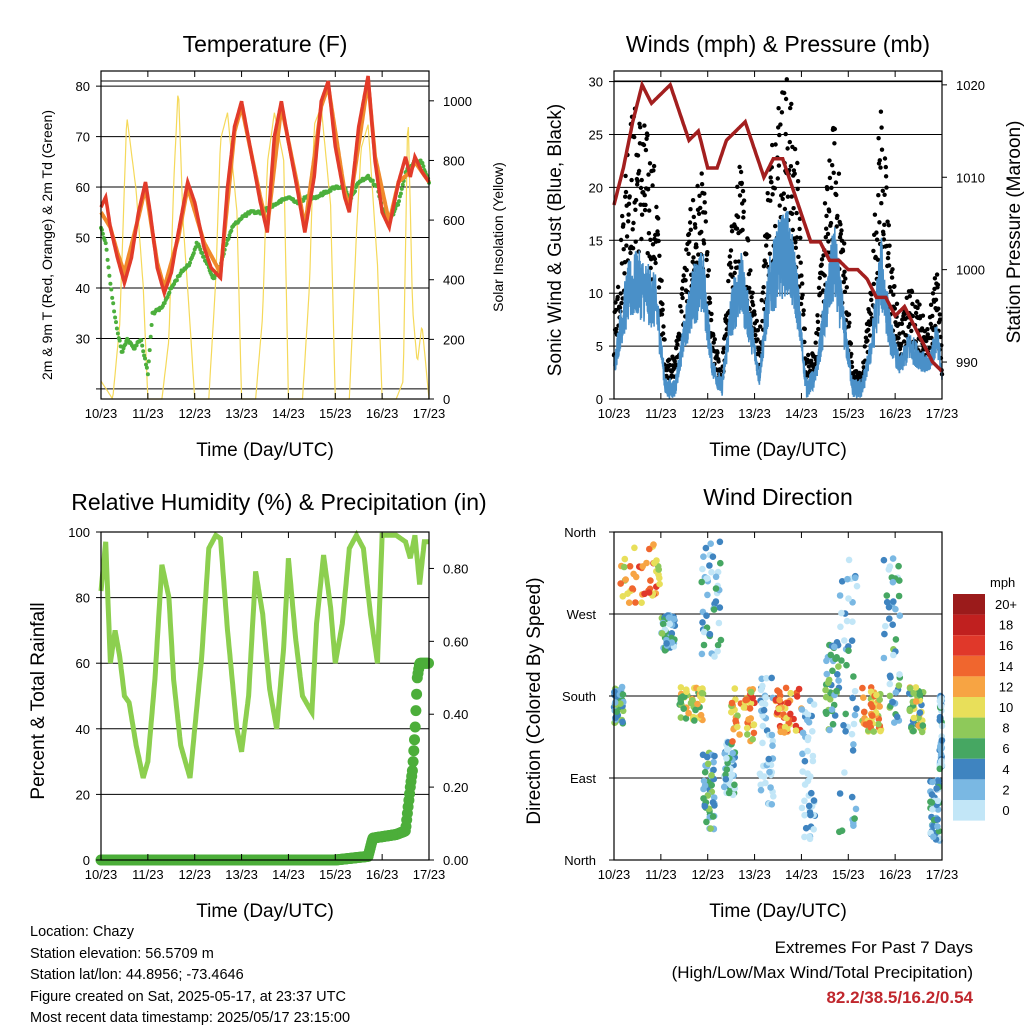 The width and height of the screenshot is (1024, 1030). Describe the element at coordinates (707, 874) in the screenshot. I see `wind-direction-xtick-label: 12/23` at that location.